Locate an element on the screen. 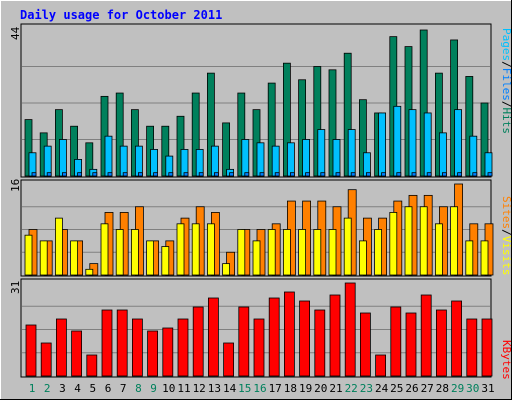 This screenshot has height=400, width=512. ylabel-pages: Pages is located at coordinates (506, 44).